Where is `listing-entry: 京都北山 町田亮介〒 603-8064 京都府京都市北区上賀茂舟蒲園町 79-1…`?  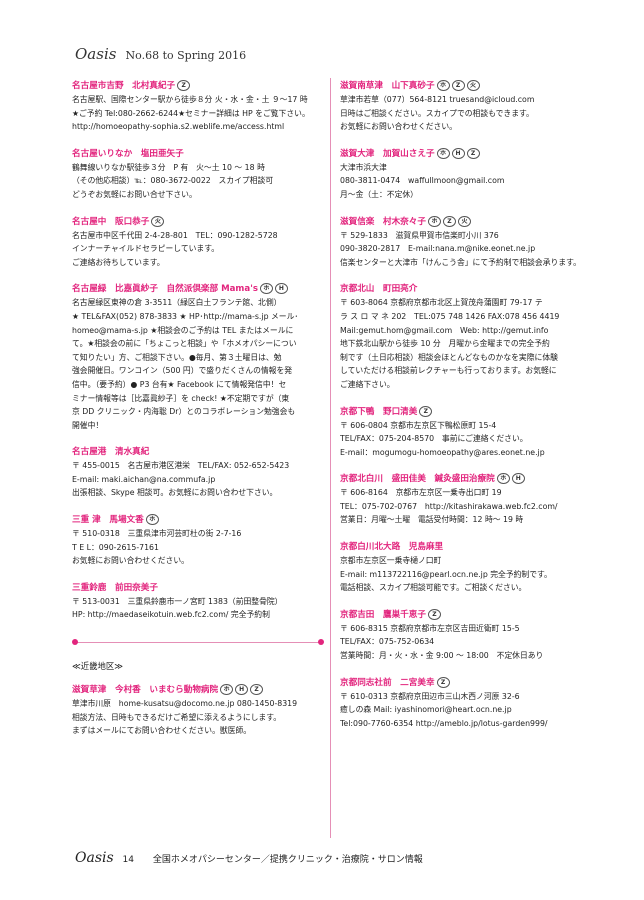 listing-entry: 京都北山 町田亮介〒 603-8064 京都府京都市北区上賀茂舟蒲園町 79-1… is located at coordinates (464, 337).